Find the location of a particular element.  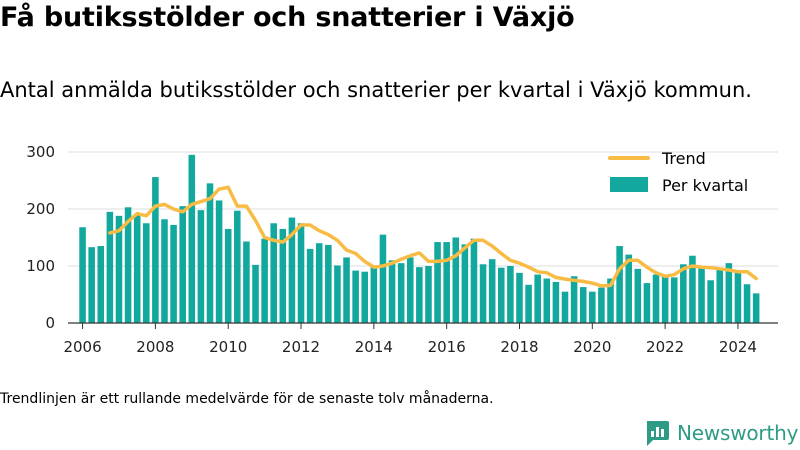

newsworthy-logo-icon is located at coordinates (657, 433).